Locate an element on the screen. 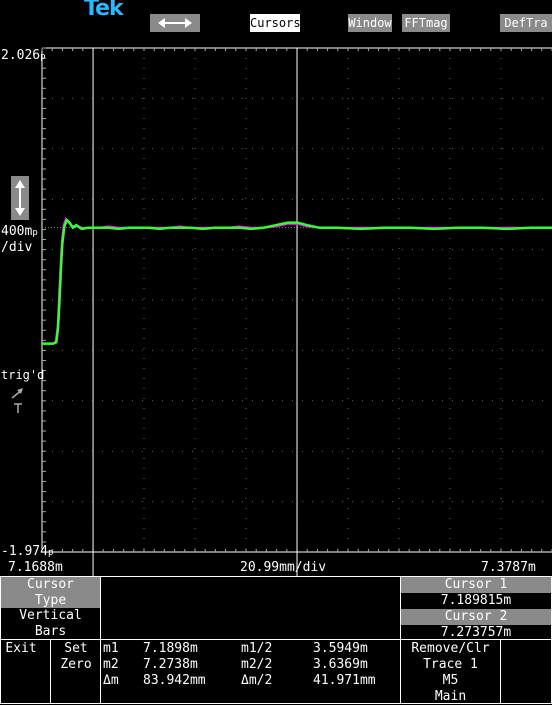 The image size is (552, 705). delta-m-label: Δm is located at coordinates (111, 680).